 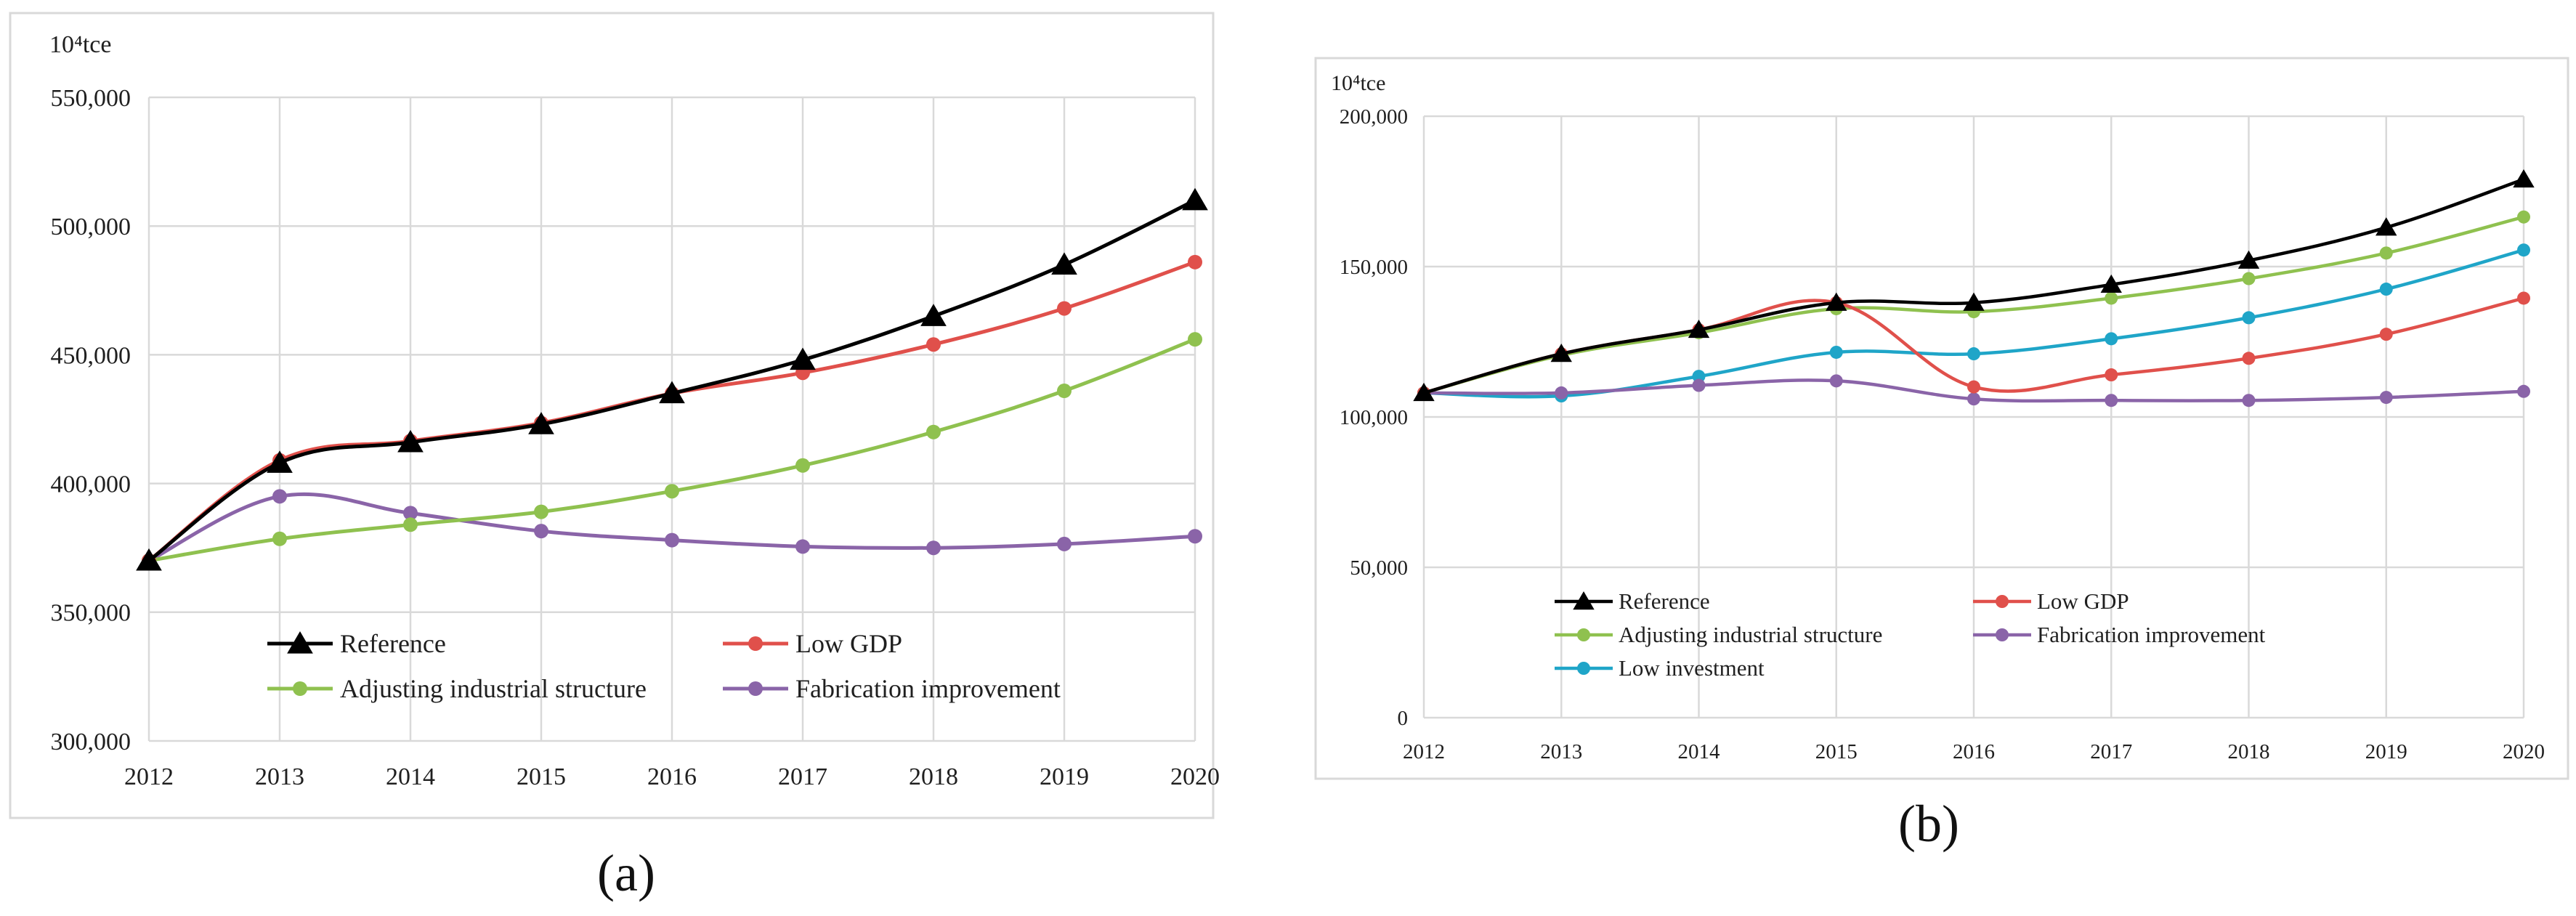 What do you see at coordinates (1974, 285) in the screenshot?
I see `series-reference` at bounding box center [1974, 285].